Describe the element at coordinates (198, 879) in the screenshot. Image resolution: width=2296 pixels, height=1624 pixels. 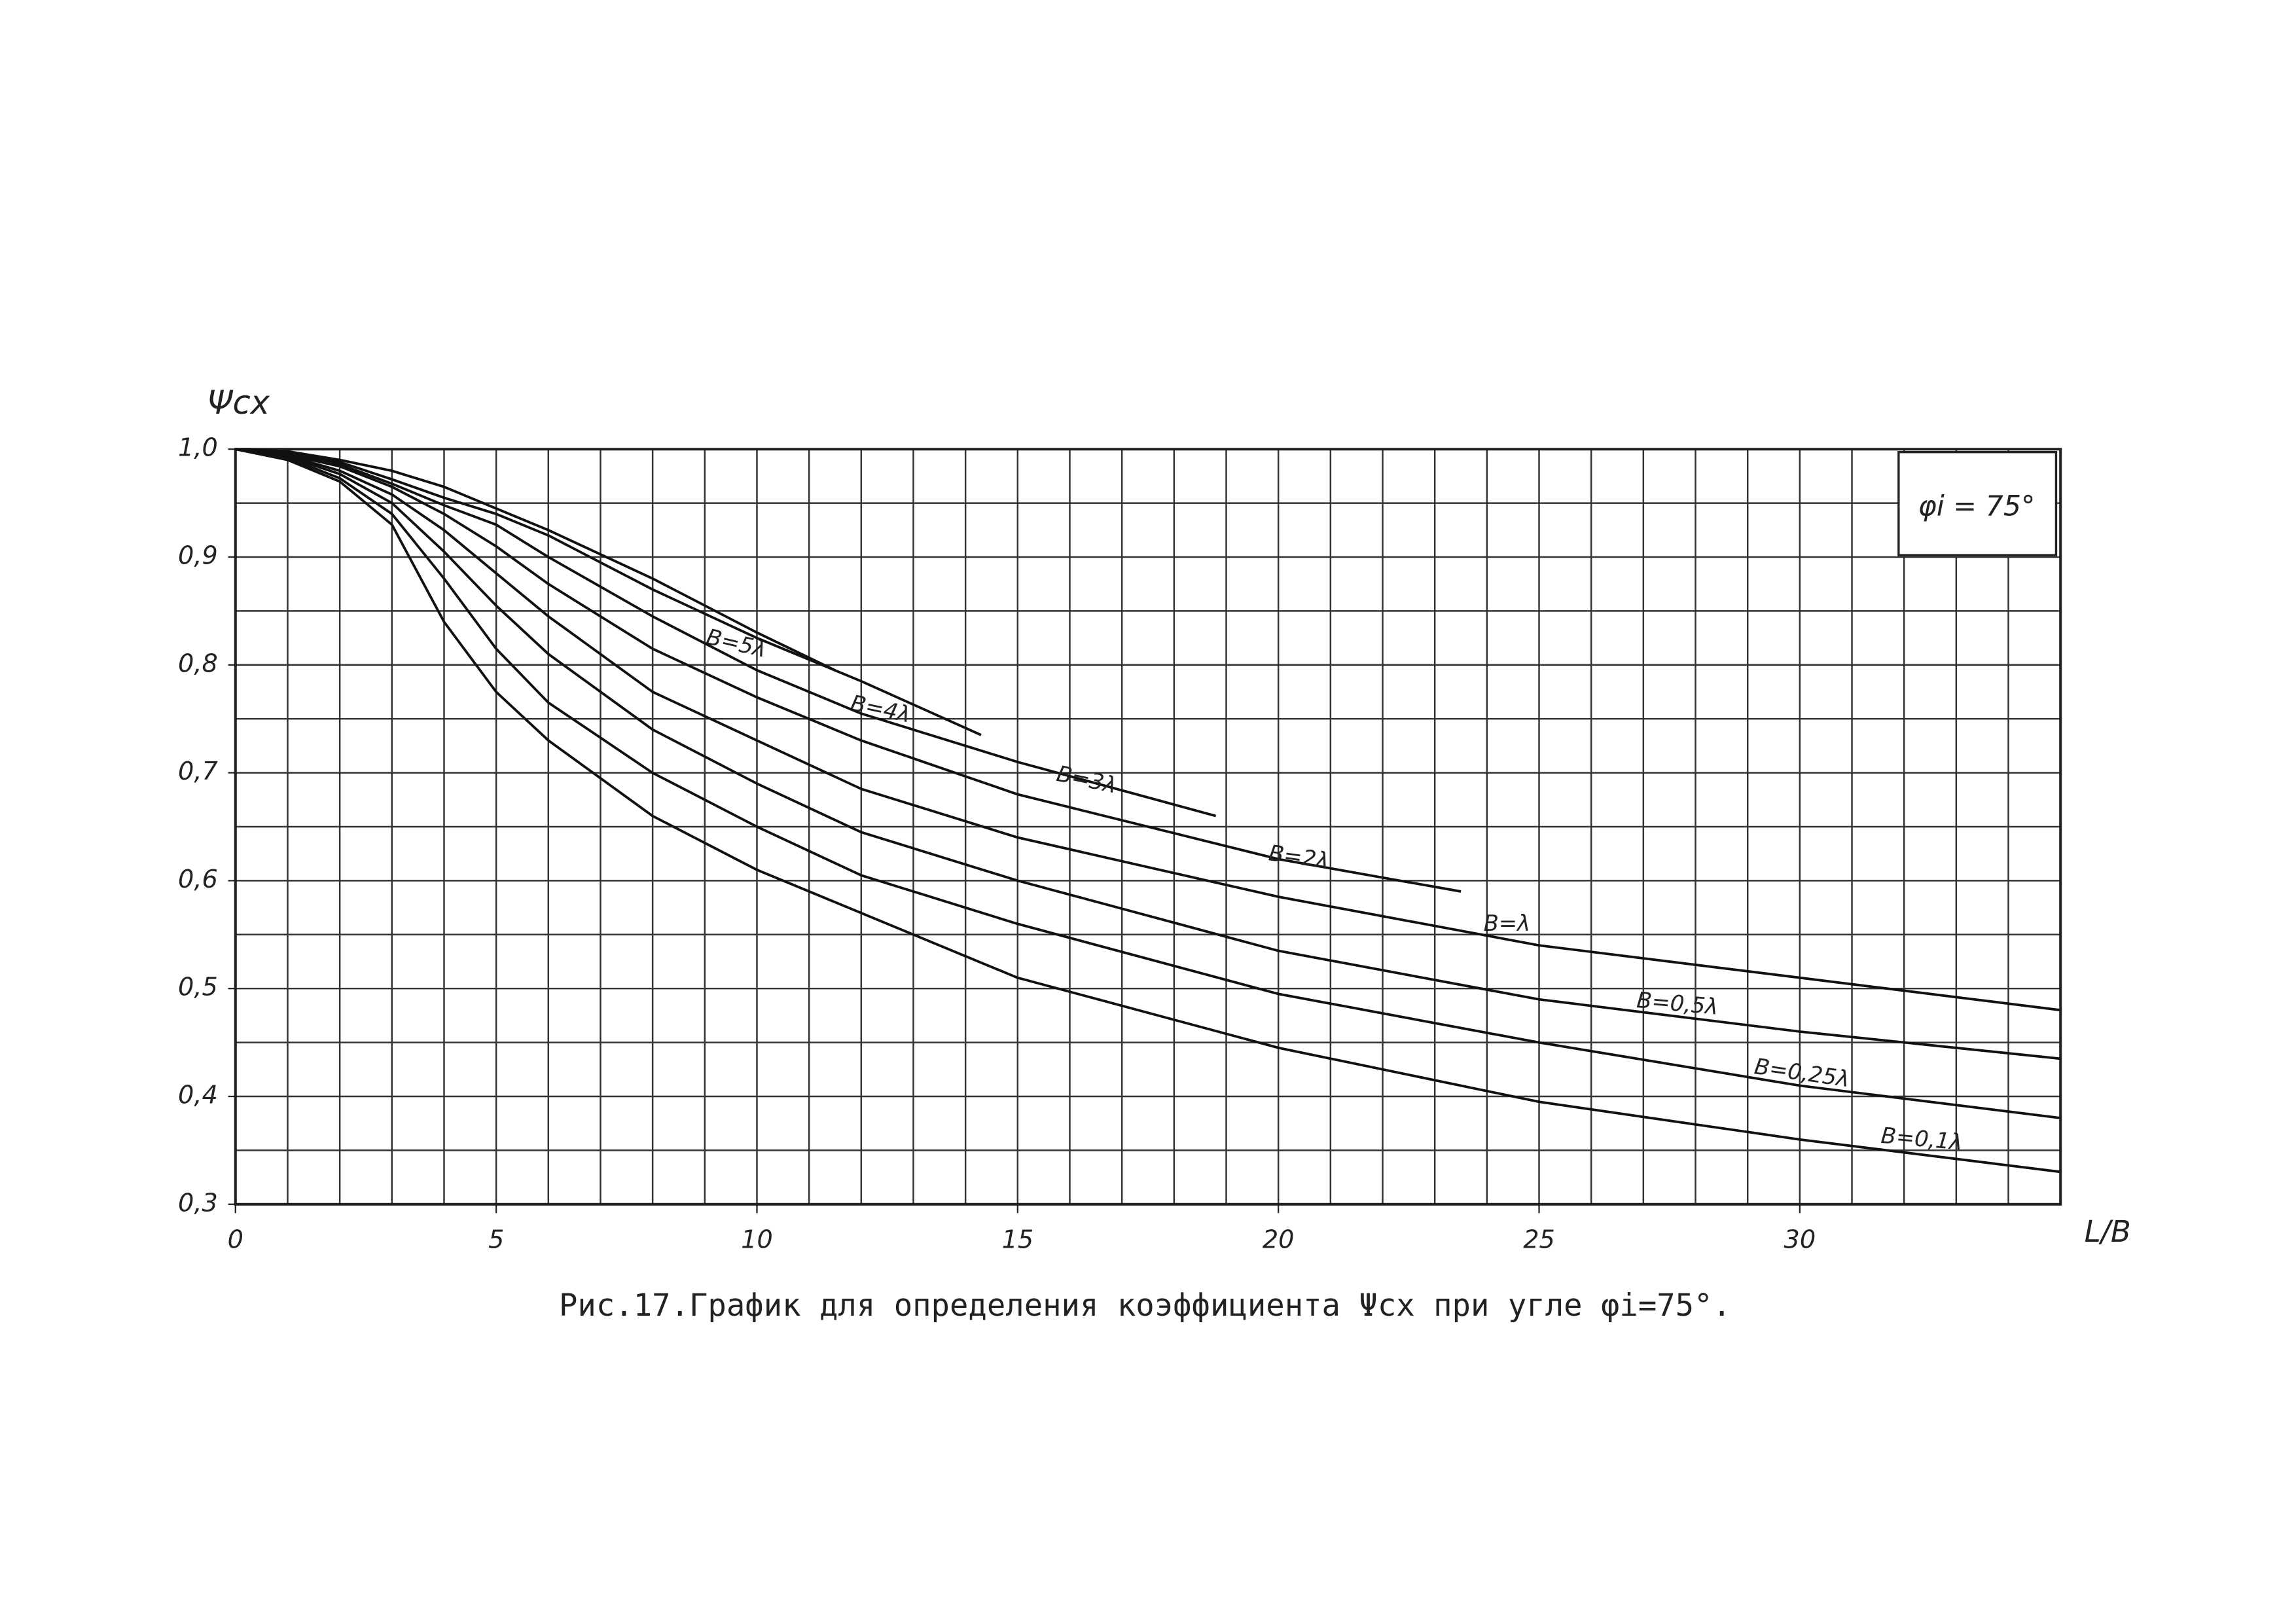
I see `y-tick-label: 0,6` at that location.